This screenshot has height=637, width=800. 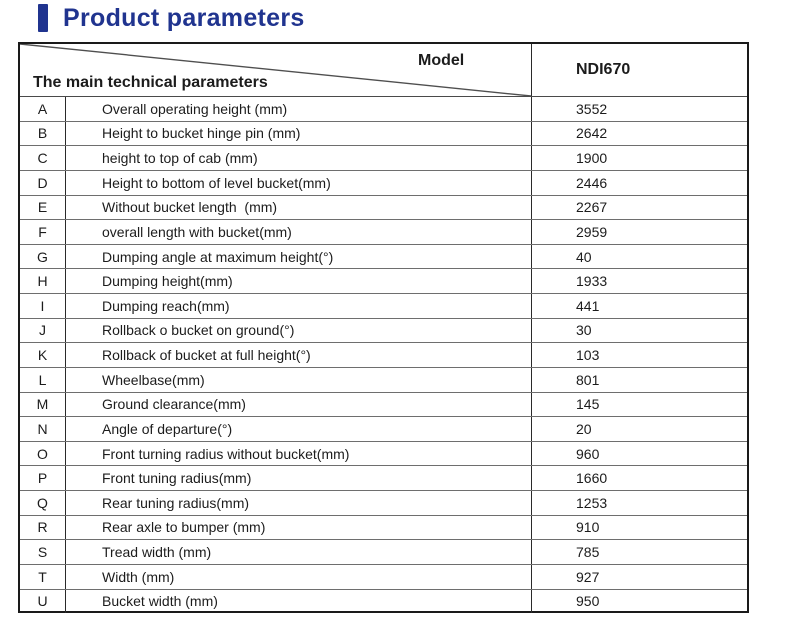 I want to click on table-row: A Overall operating height (mm) 3552, so click(x=383, y=109).